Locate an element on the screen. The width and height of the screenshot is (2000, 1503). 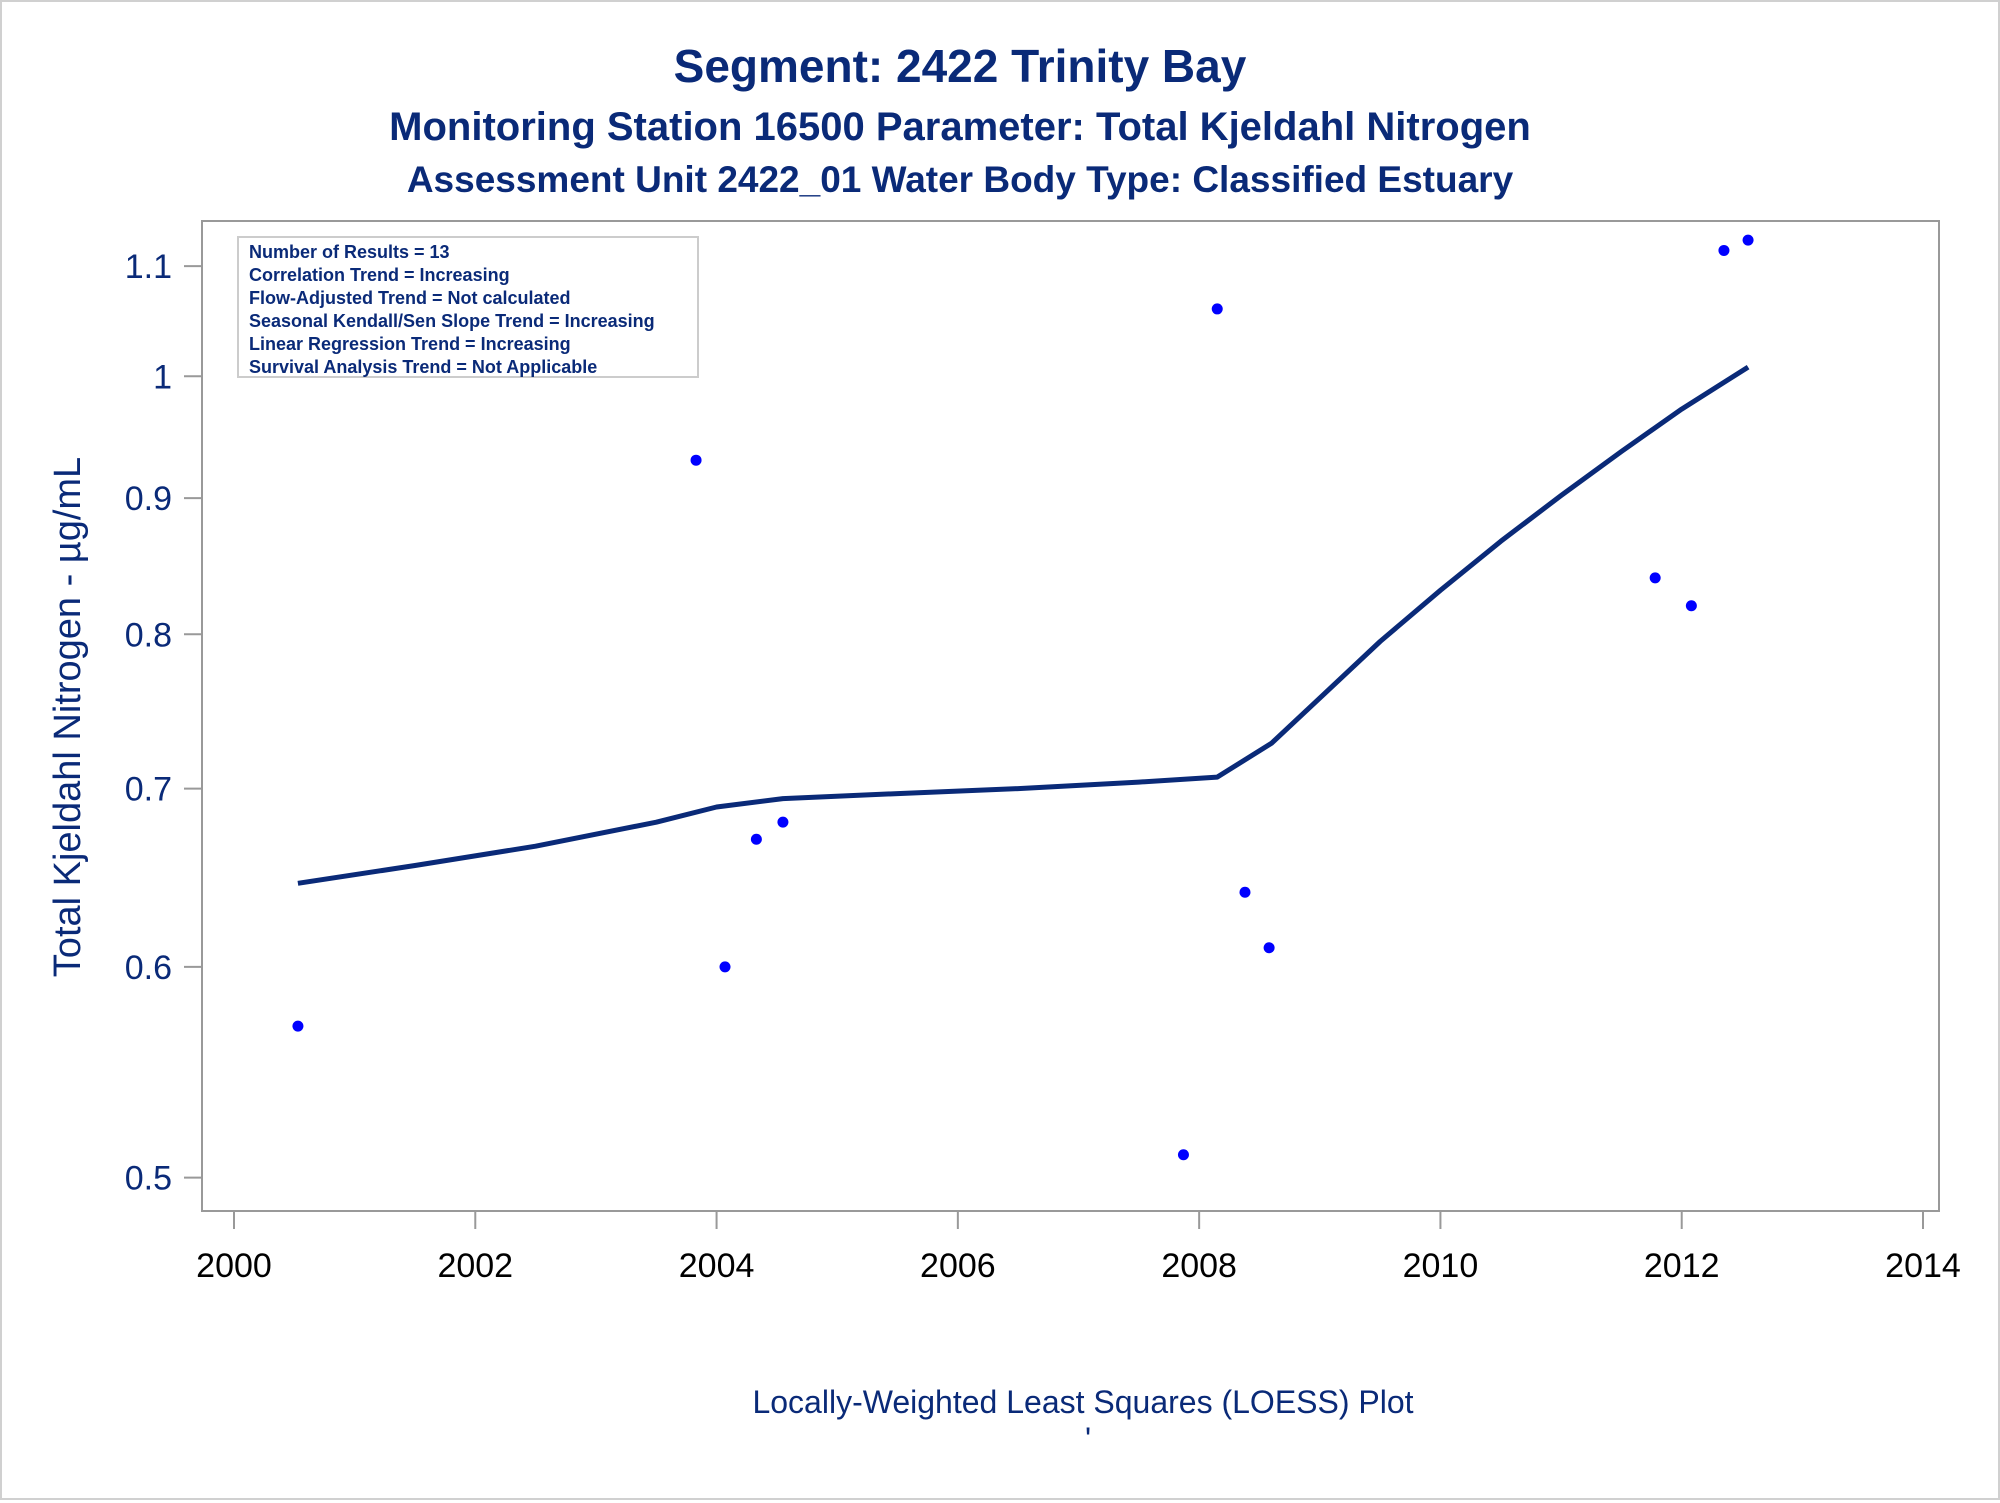
chart-title: Segment: 2422 Trinity Bay is located at coordinates (960, 66).